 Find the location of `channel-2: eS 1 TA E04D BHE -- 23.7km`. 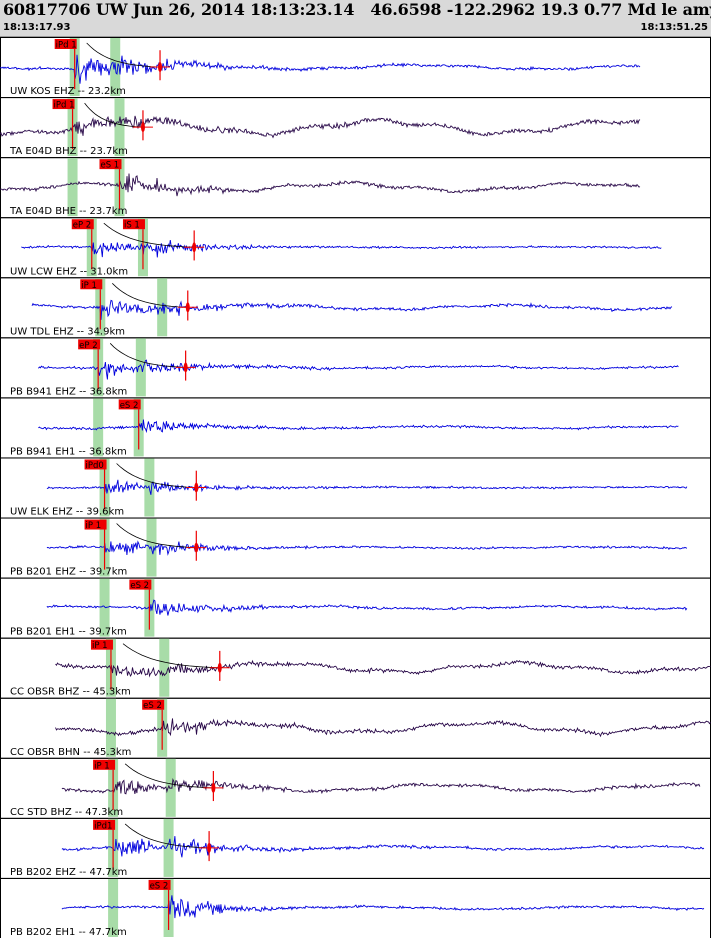

channel-2: eS 1 TA E04D BHE -- 23.7km is located at coordinates (355, 188).